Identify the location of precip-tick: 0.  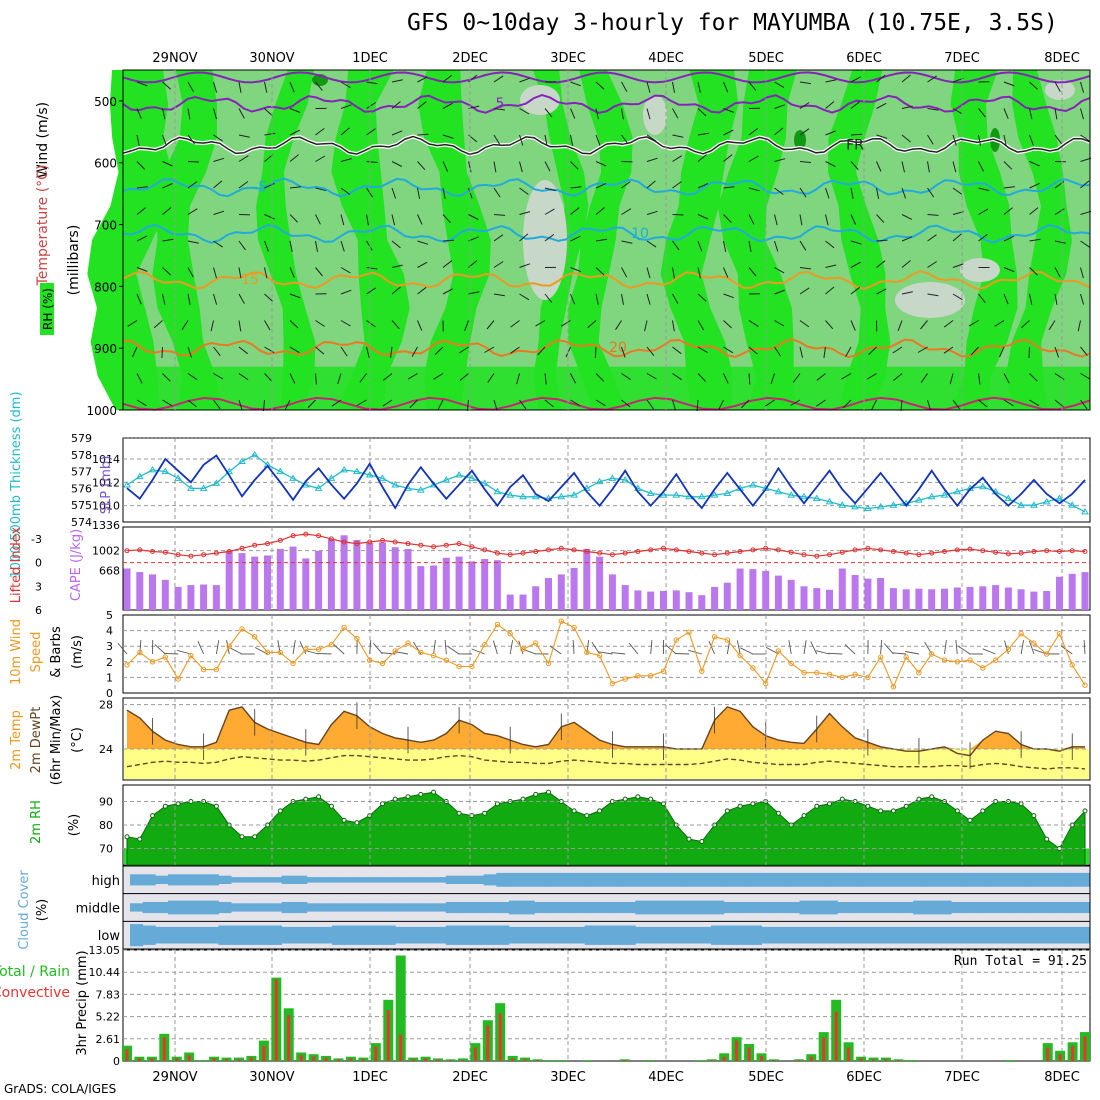
(116, 1061).